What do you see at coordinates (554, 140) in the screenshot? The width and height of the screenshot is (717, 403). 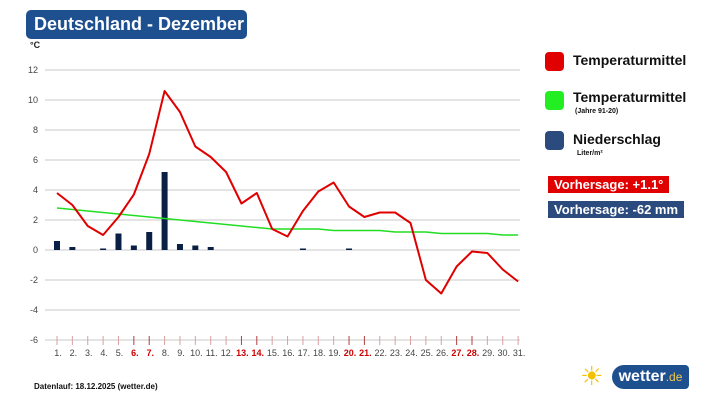 I see `legend-swatch-blue` at bounding box center [554, 140].